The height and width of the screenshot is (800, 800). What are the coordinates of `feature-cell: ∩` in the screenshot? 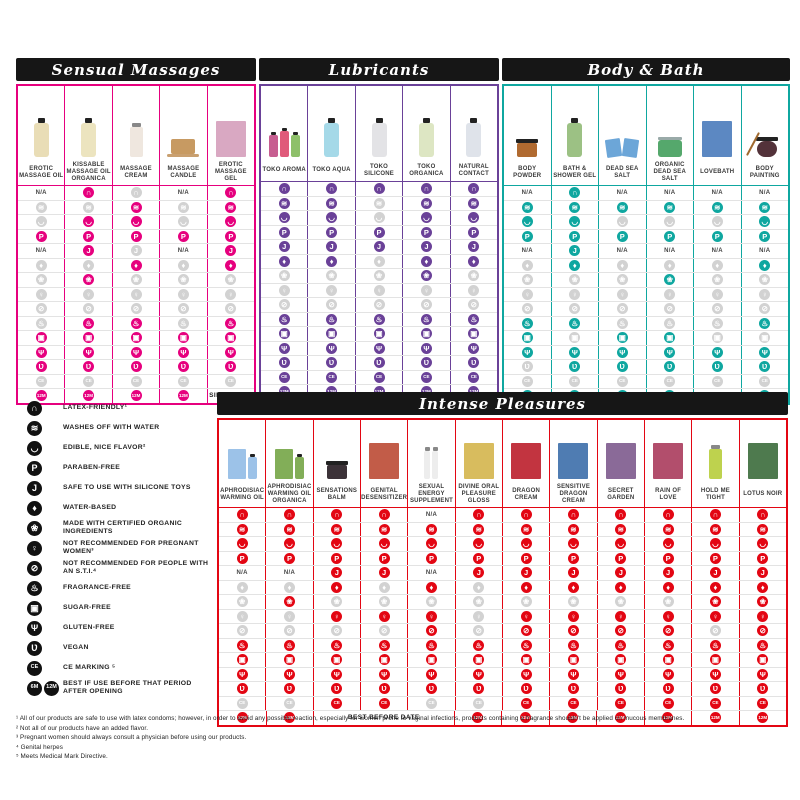 It's located at (716, 515).